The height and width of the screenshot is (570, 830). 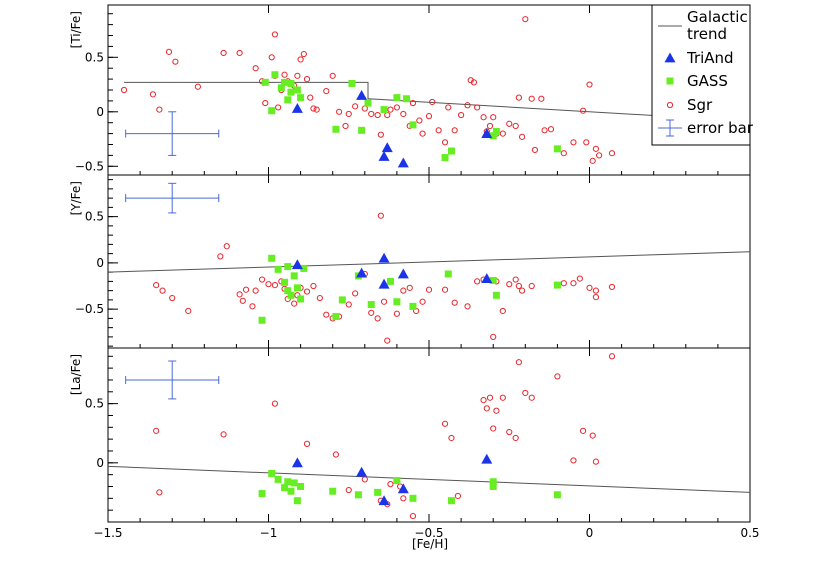 I want to click on legend-triand-swatch, so click(x=670, y=57).